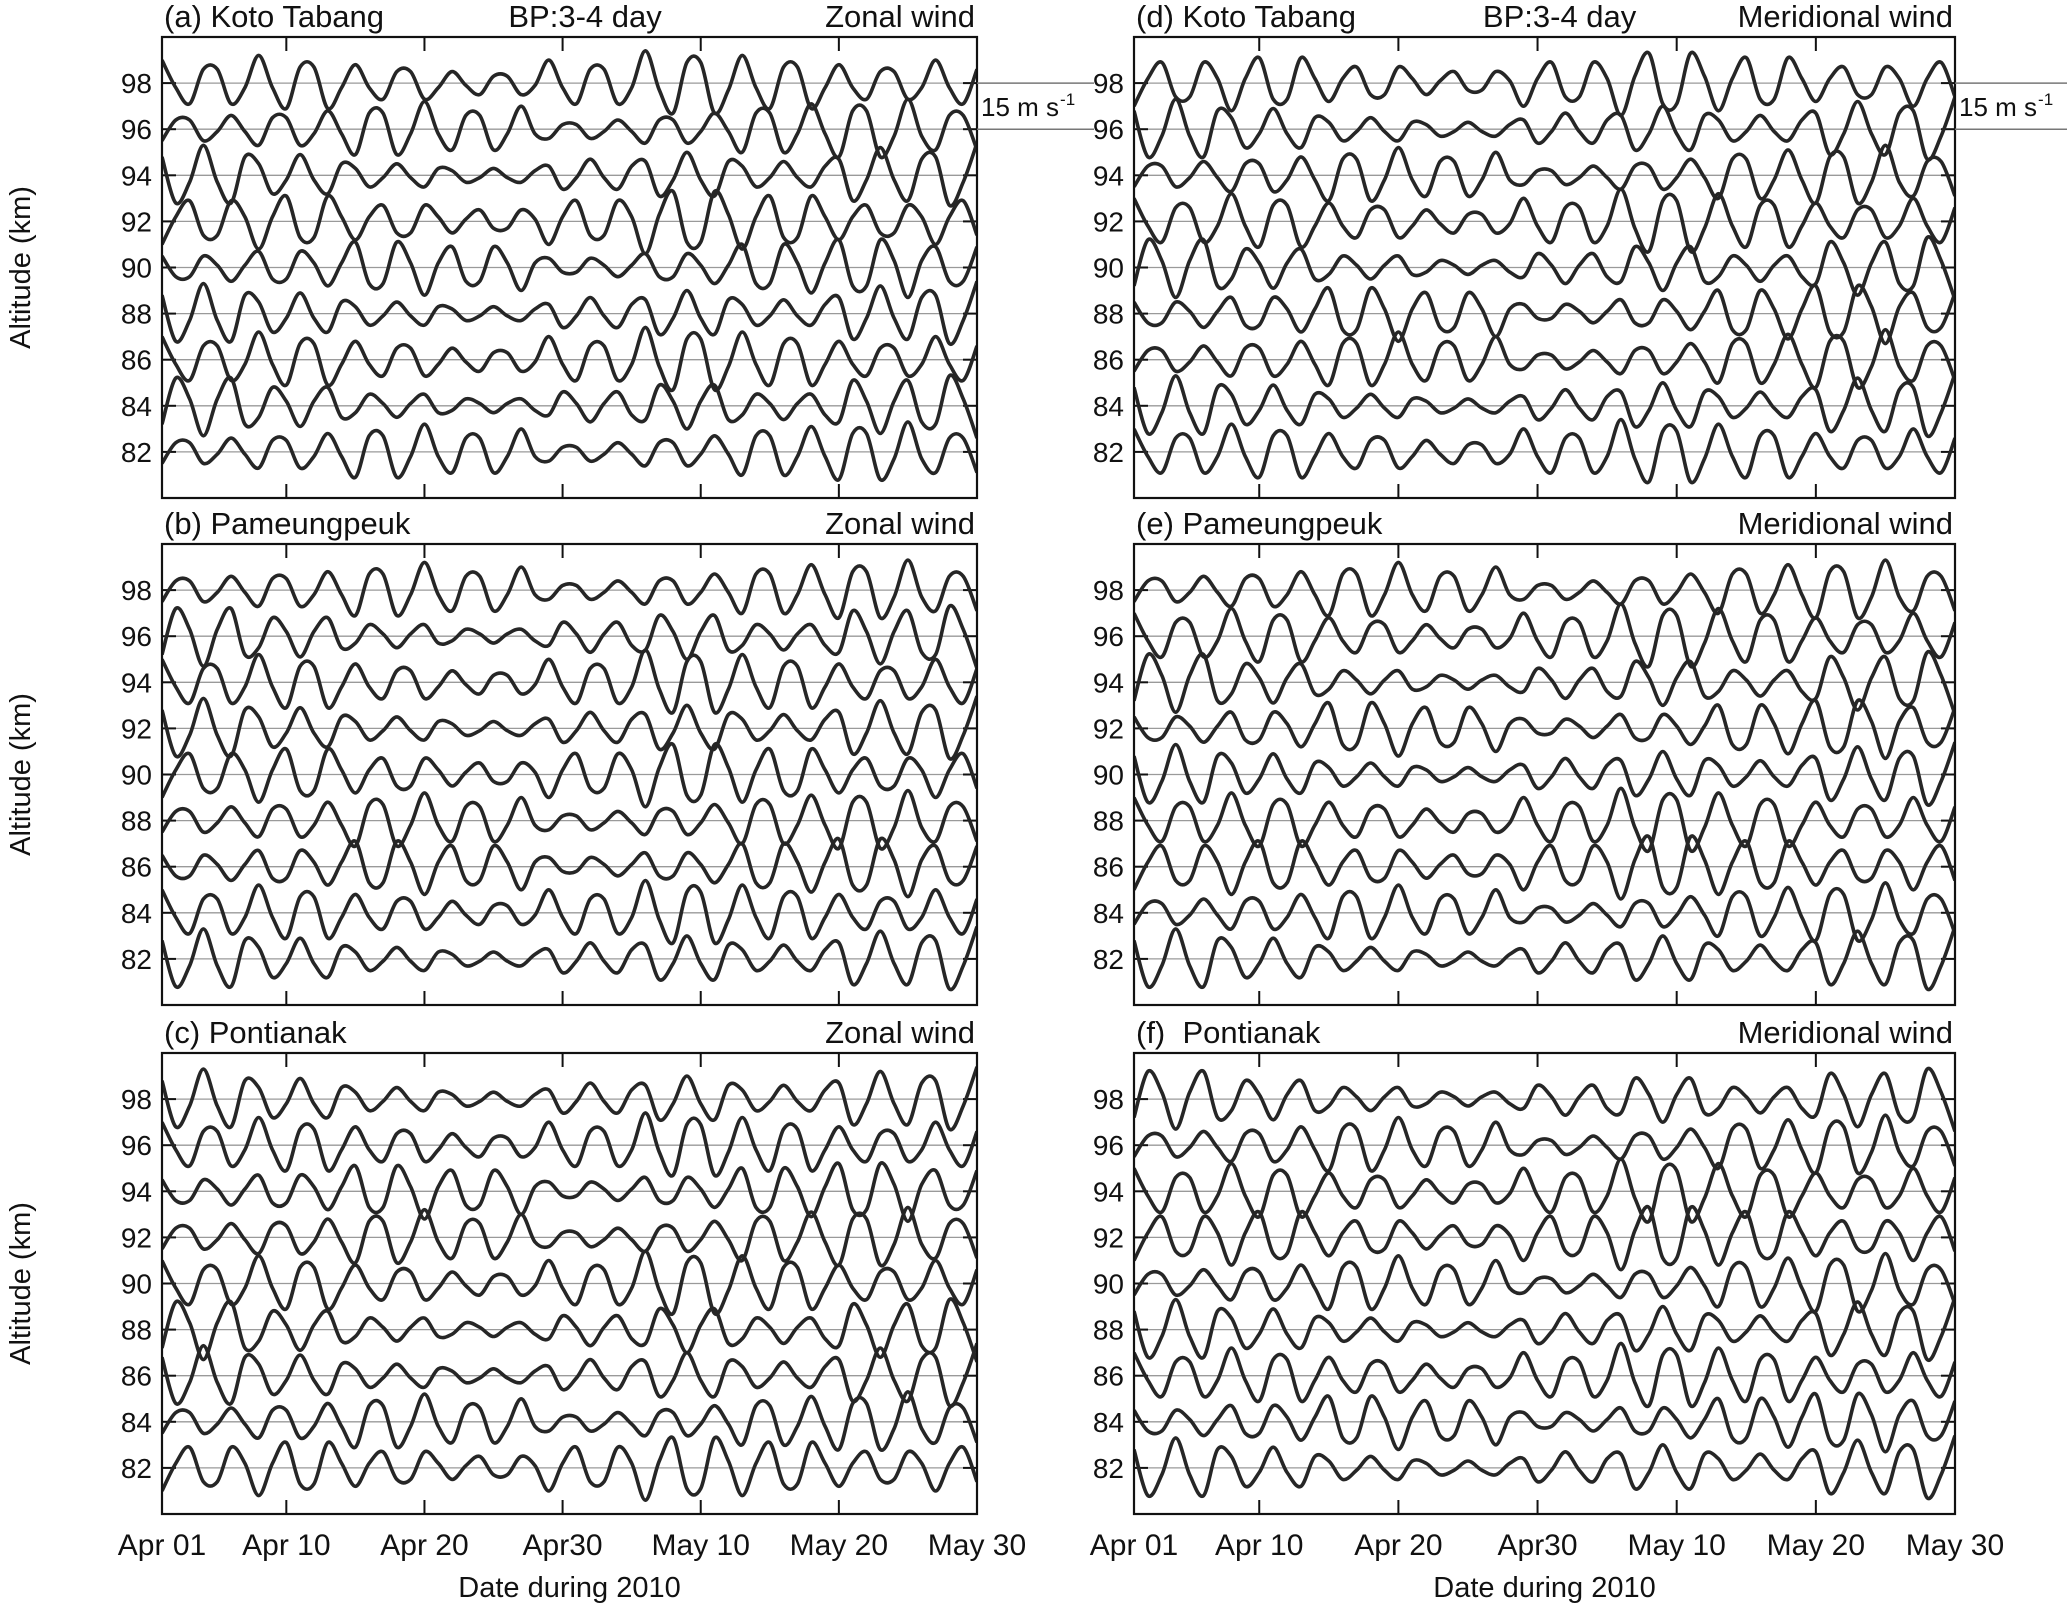 Image resolution: width=2067 pixels, height=1611 pixels. Describe the element at coordinates (1020, 107) in the screenshot. I see `scale-bar-label: 15 m s` at that location.